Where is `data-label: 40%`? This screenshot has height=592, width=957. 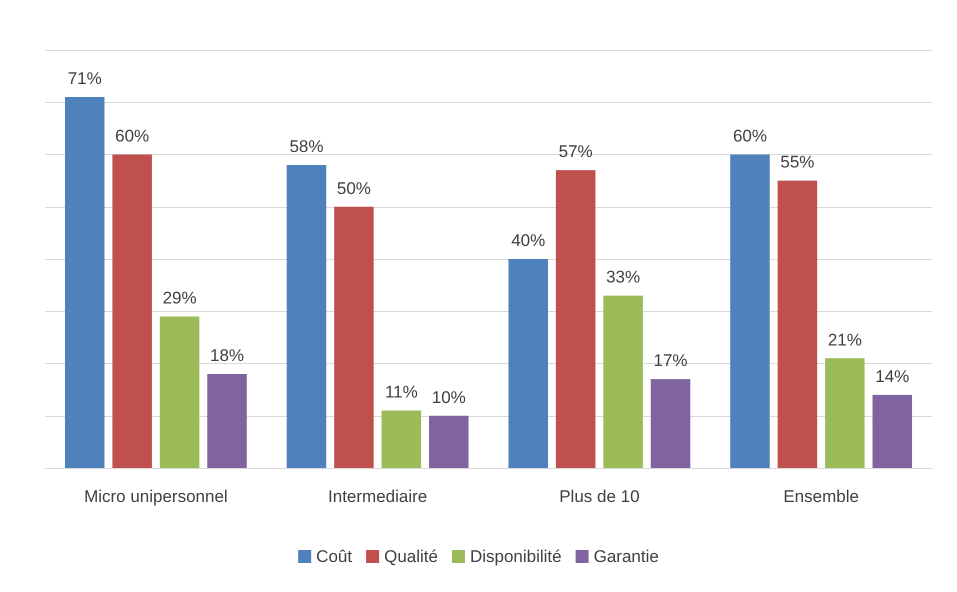 data-label: 40% is located at coordinates (528, 240).